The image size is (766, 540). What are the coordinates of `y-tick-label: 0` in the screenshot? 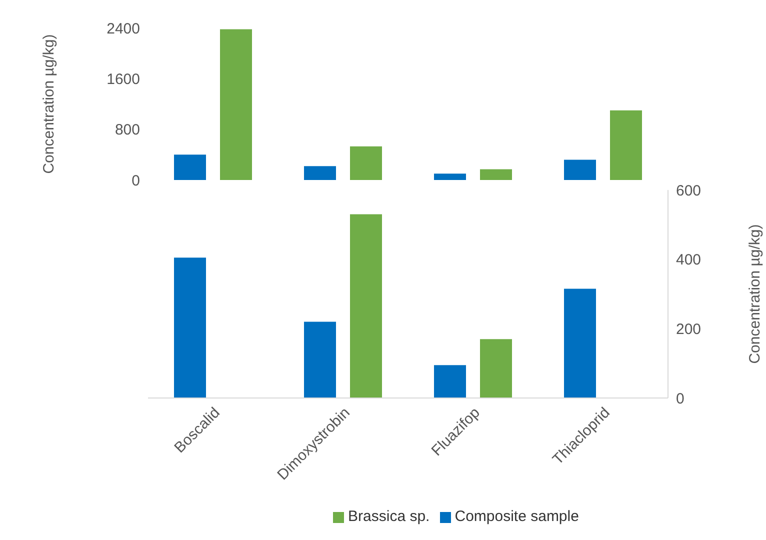 It's located at (136, 181).